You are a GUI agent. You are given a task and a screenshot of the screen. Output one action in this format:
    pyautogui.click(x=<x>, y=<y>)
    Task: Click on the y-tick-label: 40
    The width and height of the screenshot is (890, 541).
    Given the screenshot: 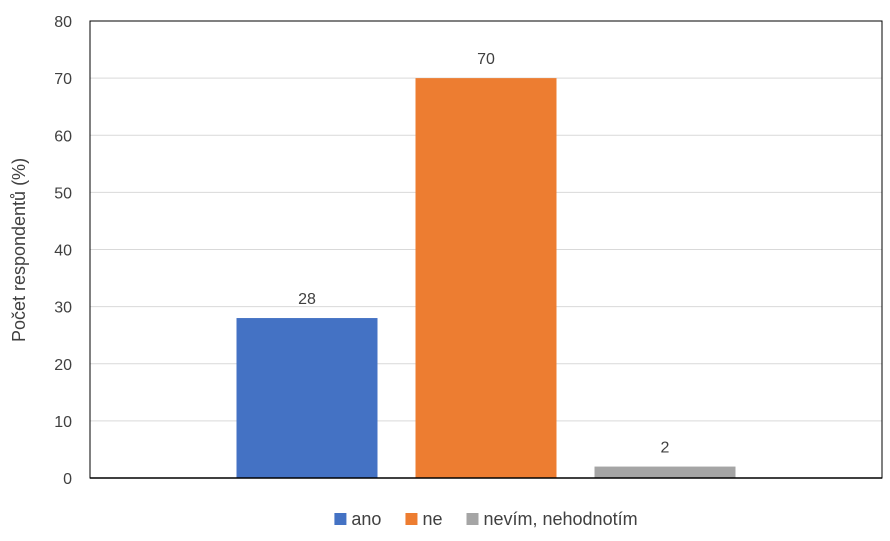 What is the action you would take?
    pyautogui.click(x=63, y=251)
    